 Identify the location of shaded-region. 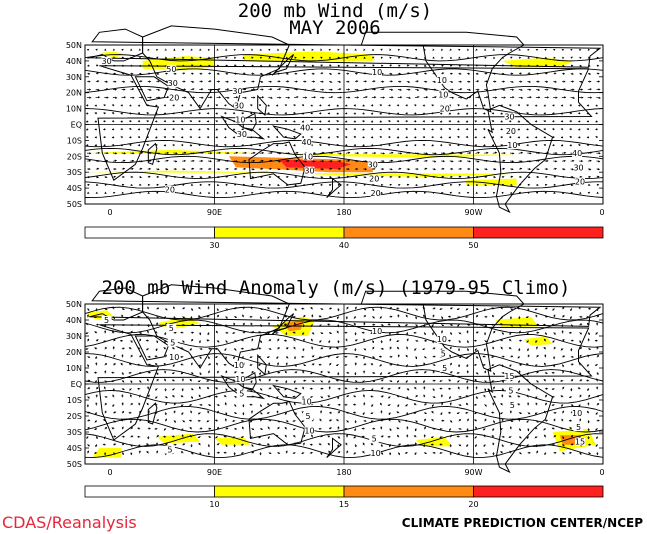
(433, 441).